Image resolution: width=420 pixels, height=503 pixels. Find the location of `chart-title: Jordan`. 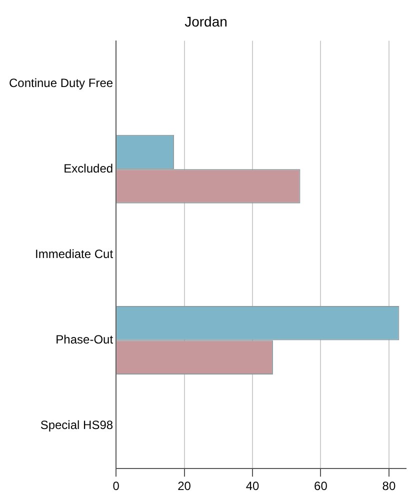

chart-title: Jordan is located at coordinates (206, 21).